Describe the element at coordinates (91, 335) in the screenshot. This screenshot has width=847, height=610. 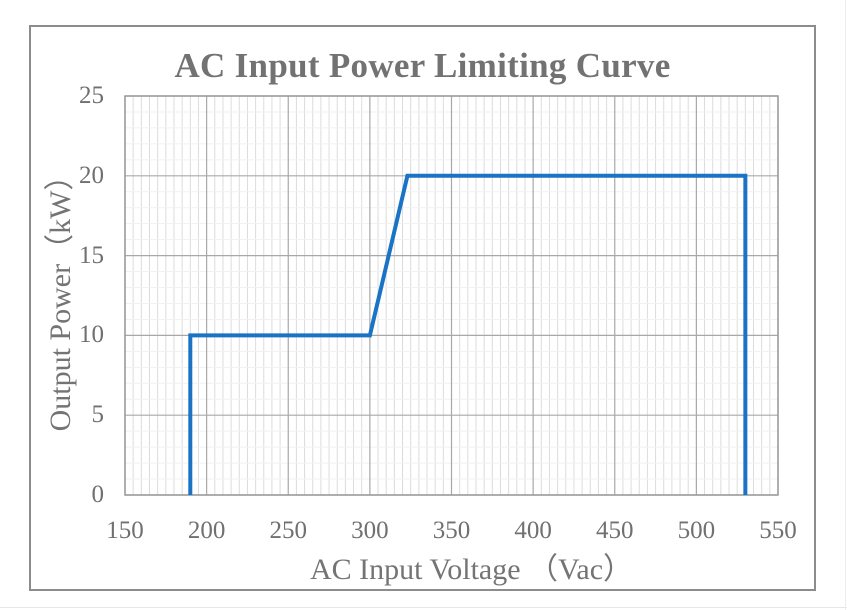
I see `y-tick-label: 10` at that location.